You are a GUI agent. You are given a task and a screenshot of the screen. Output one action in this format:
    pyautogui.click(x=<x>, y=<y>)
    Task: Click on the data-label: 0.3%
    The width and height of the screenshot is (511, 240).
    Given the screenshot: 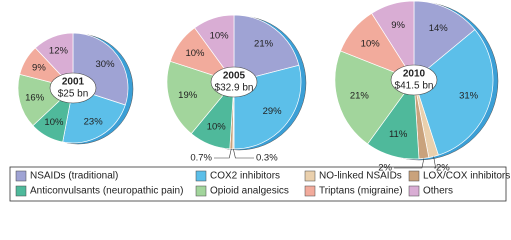 What is the action you would take?
    pyautogui.click(x=267, y=158)
    